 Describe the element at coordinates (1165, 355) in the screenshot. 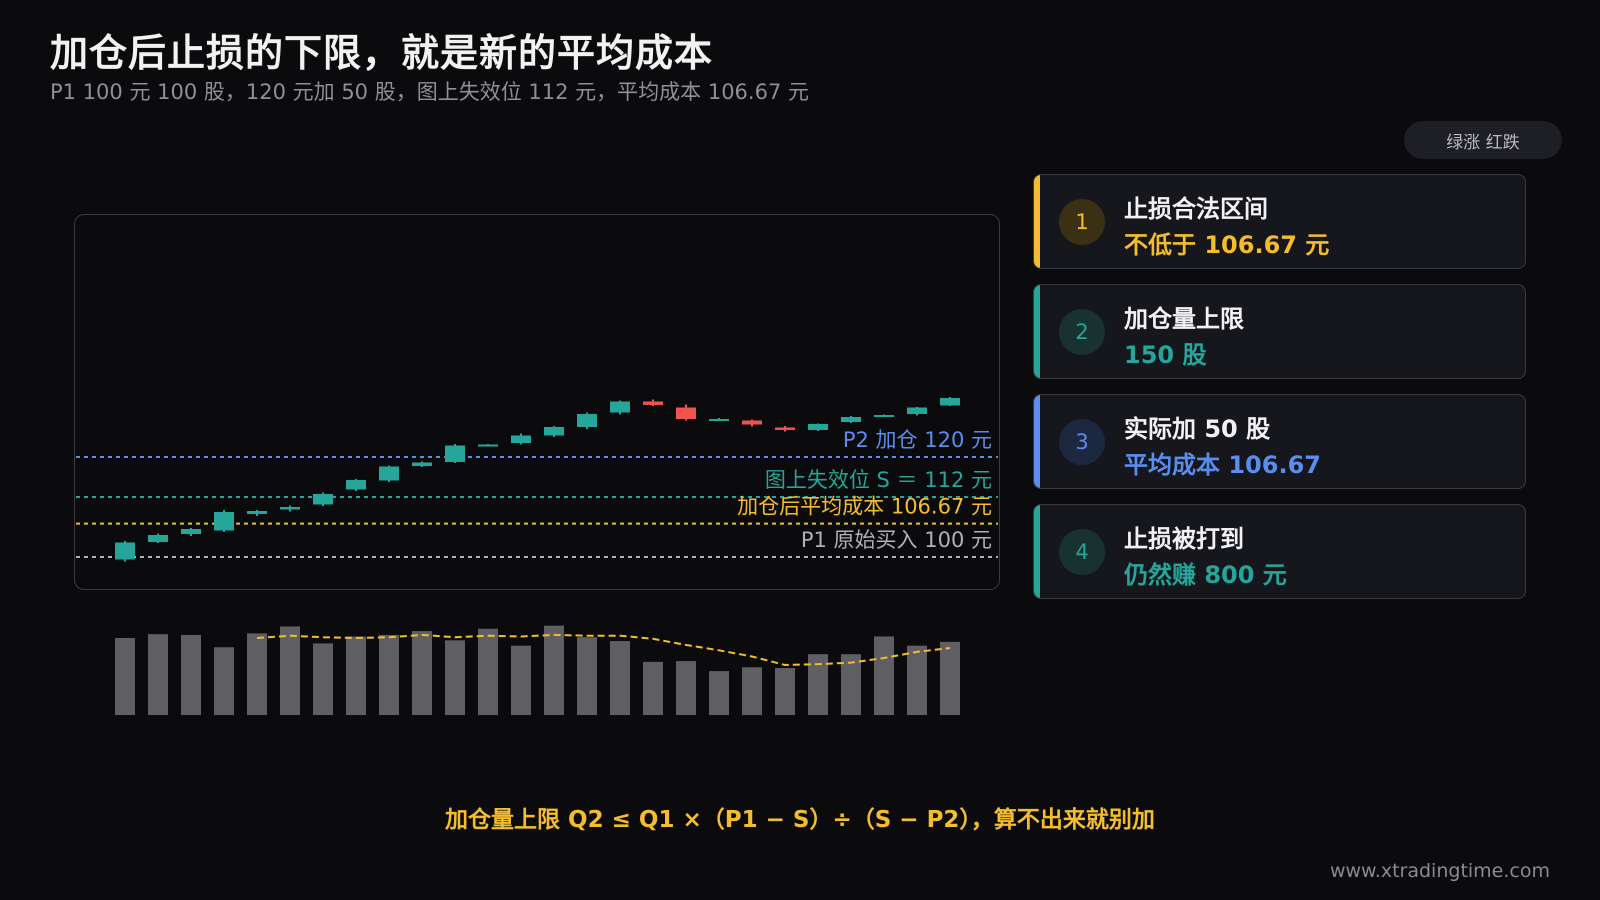

I see `step-value: 150 股` at that location.